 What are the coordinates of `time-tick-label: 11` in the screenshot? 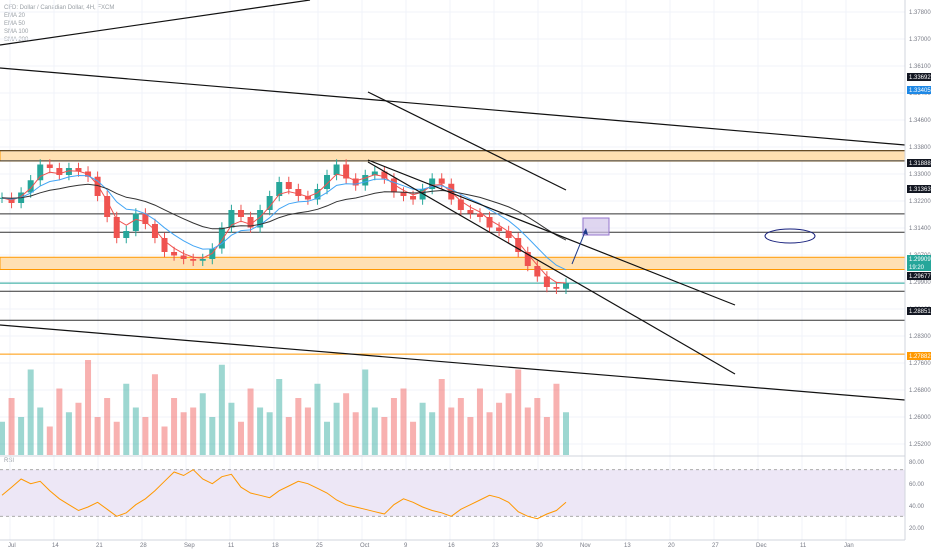 It's located at (803, 546).